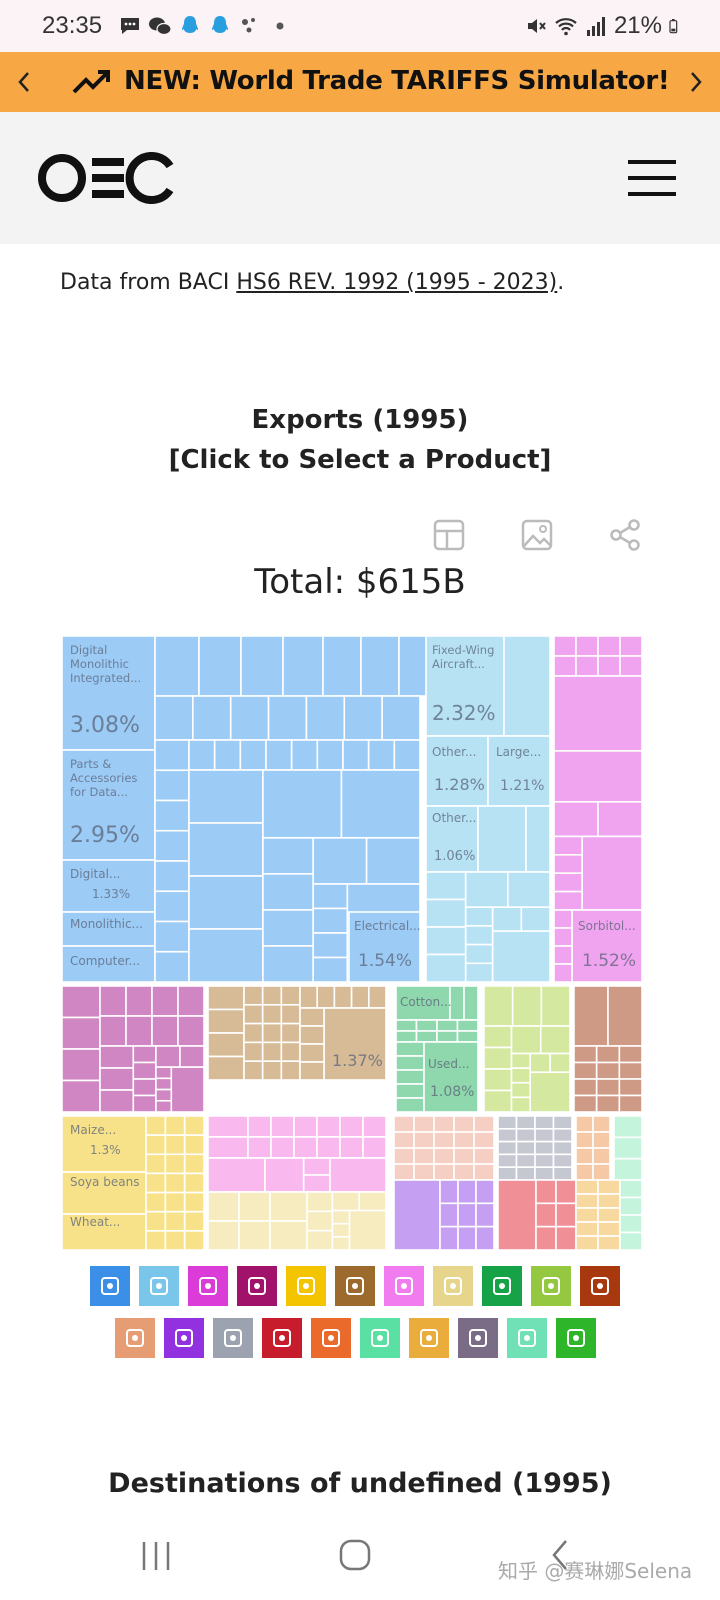 This screenshot has width=720, height=1600. Describe the element at coordinates (355, 1286) in the screenshot. I see `anvil-icon` at that location.